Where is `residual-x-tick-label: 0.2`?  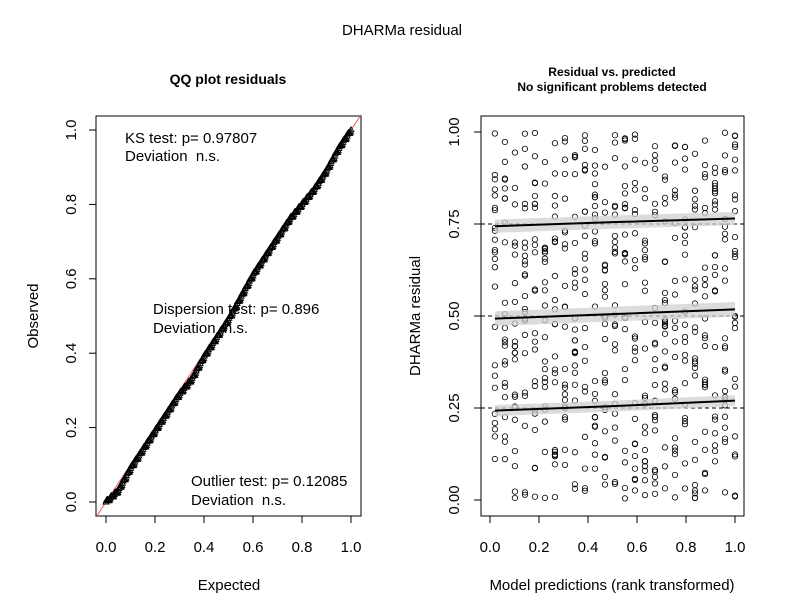
residual-x-tick-label: 0.2 is located at coordinates (539, 547).